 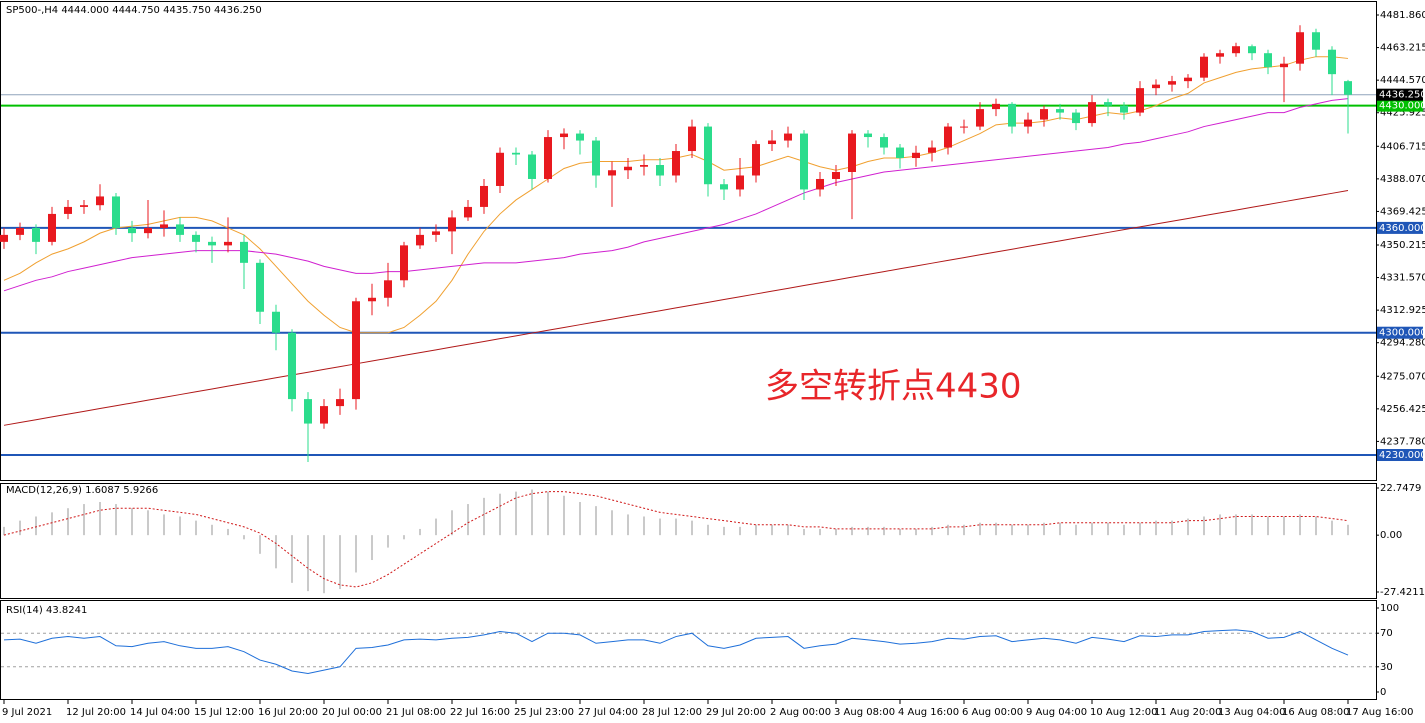 I want to click on y-tick-label: 4312.925, so click(x=1402, y=310).